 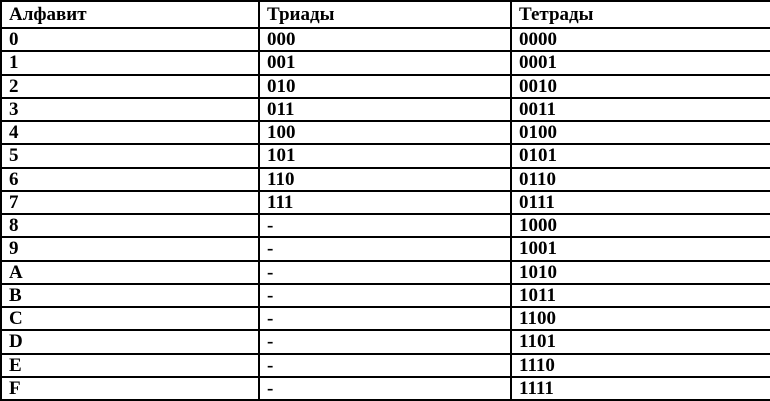 I want to click on col-header-tetrads: Тетрады, so click(x=640, y=14).